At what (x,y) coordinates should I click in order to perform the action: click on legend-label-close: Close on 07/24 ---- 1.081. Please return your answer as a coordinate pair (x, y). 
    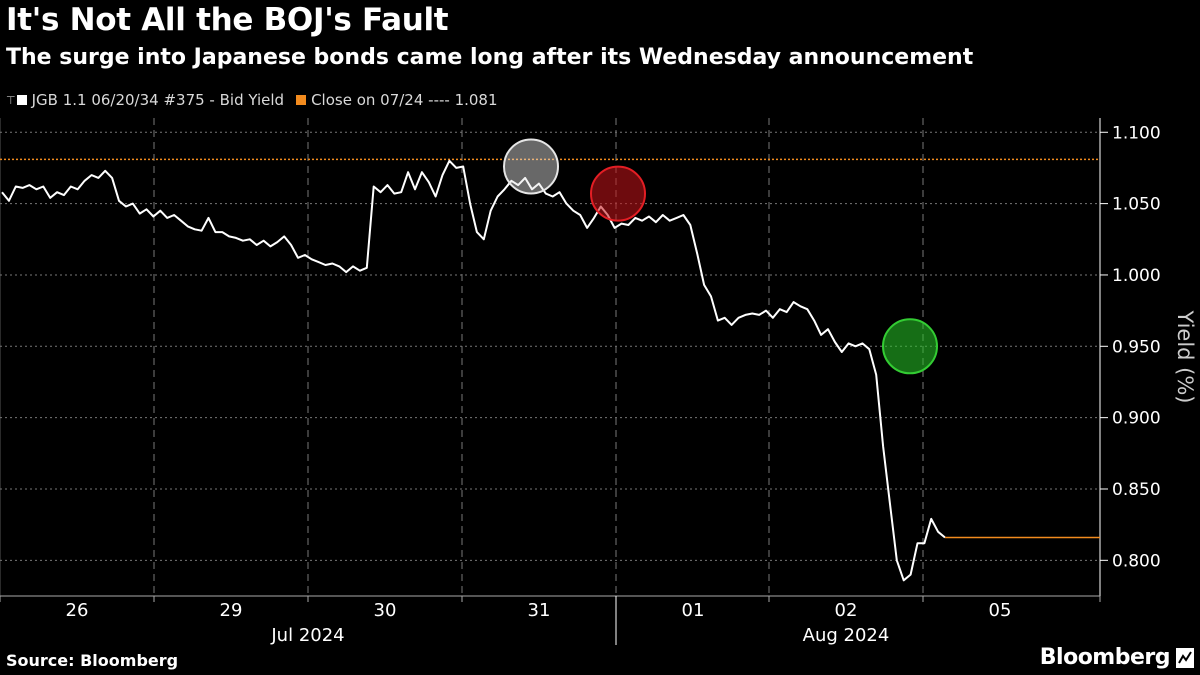
    Looking at the image, I should click on (404, 100).